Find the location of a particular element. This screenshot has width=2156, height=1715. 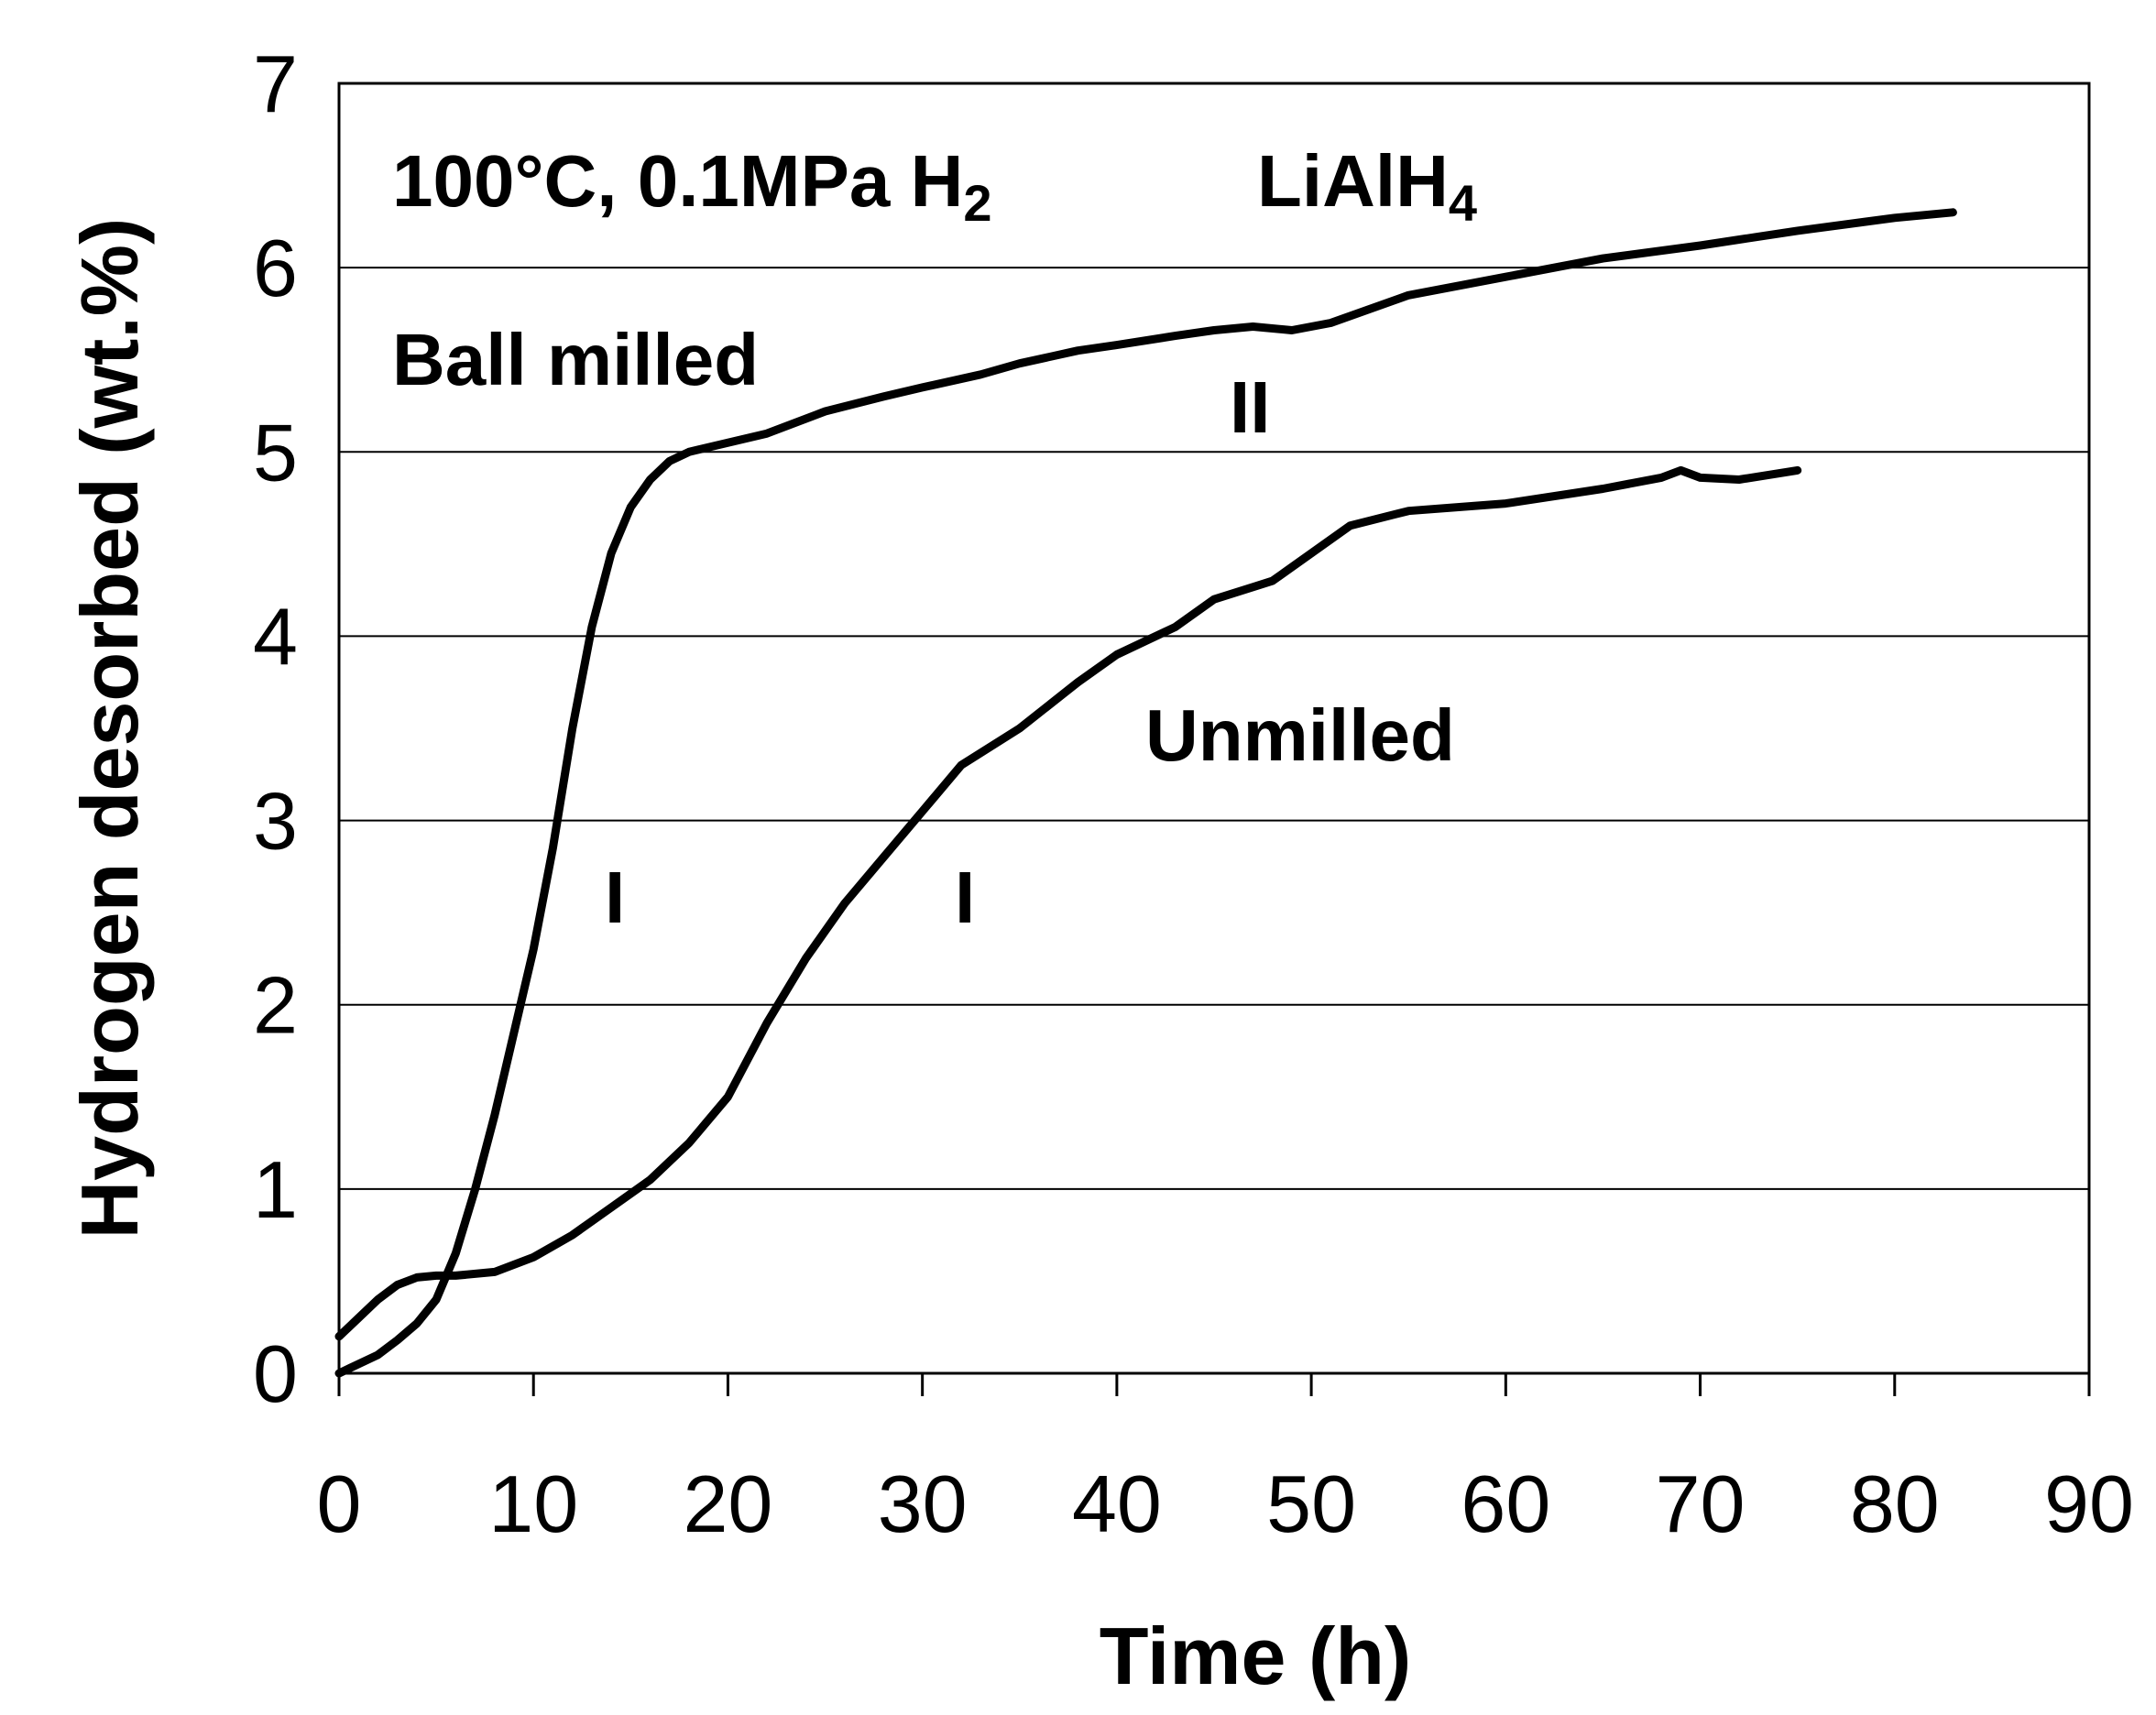

y-tick-label-5: 5 is located at coordinates (275, 452).